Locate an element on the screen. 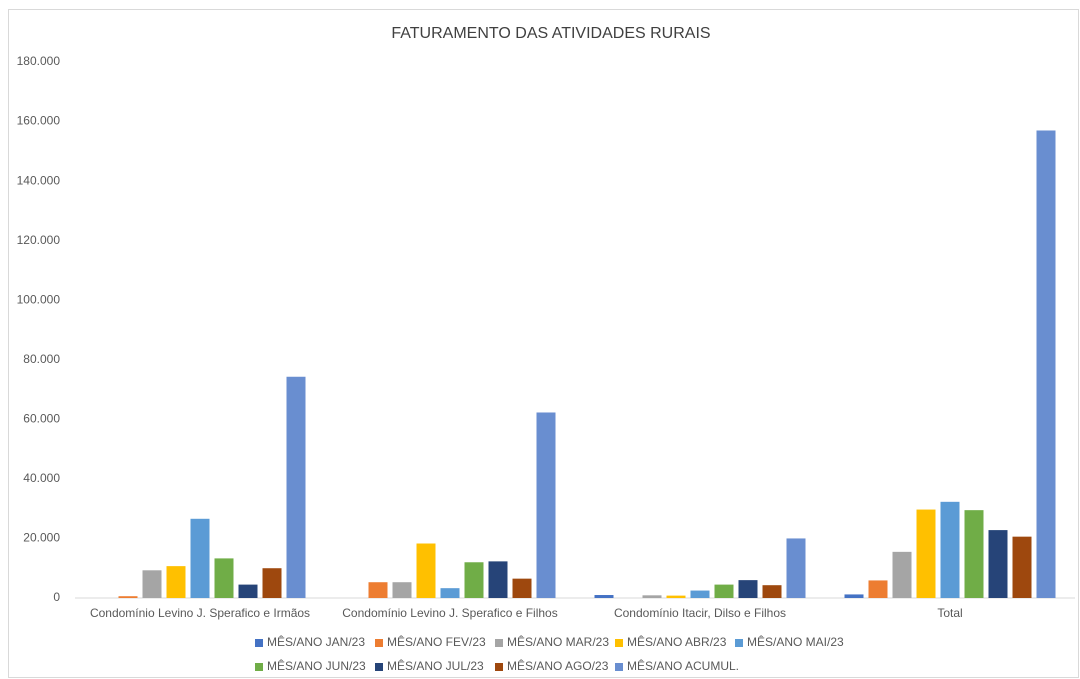 The width and height of the screenshot is (1080, 679). y-tick-label: 120.000 is located at coordinates (39, 240).